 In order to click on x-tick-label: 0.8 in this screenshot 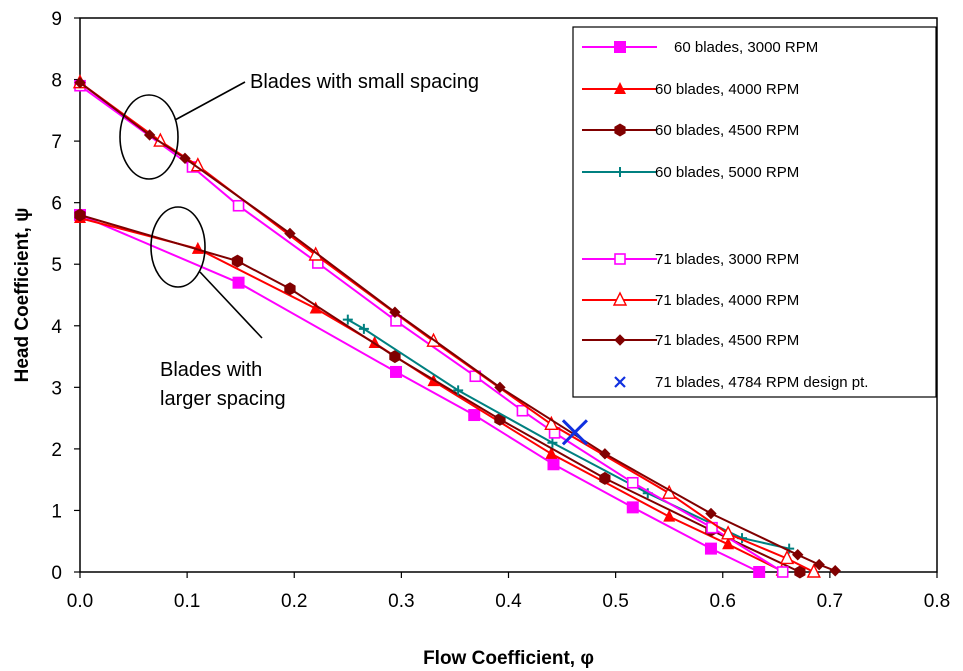, I will do `click(937, 601)`.